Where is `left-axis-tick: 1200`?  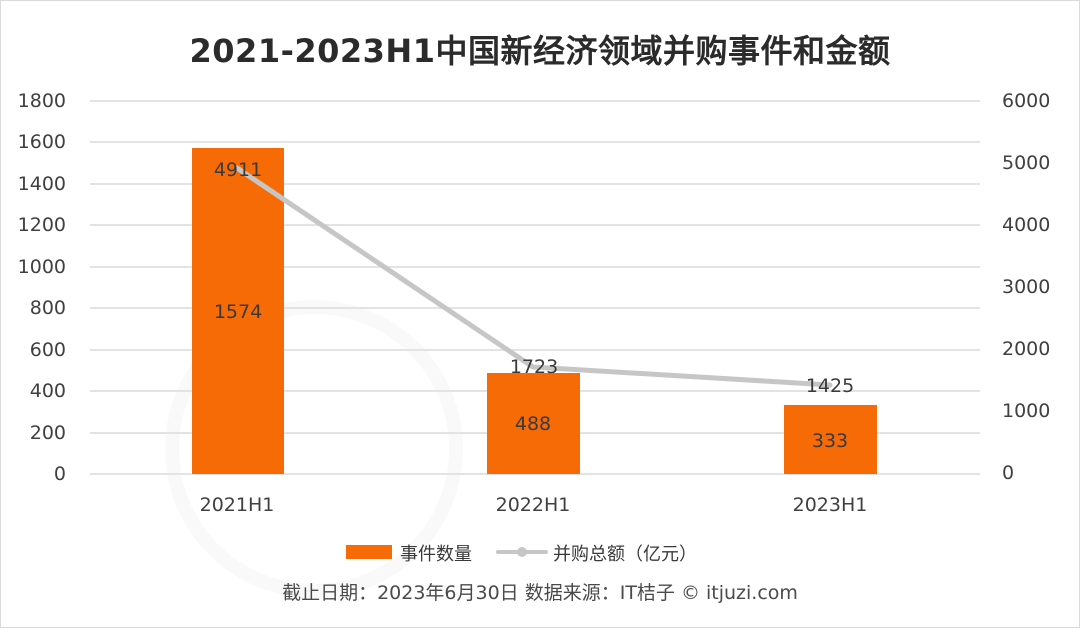 left-axis-tick: 1200 is located at coordinates (41, 225).